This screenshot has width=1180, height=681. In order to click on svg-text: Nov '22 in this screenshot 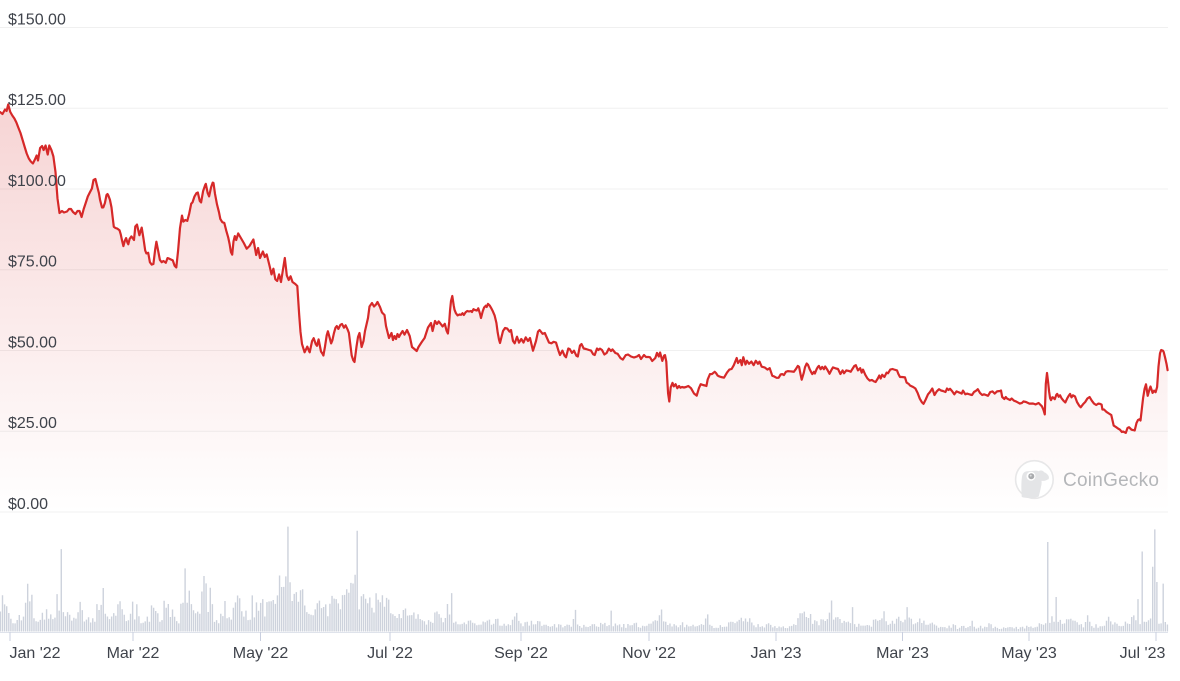, I will do `click(649, 653)`.